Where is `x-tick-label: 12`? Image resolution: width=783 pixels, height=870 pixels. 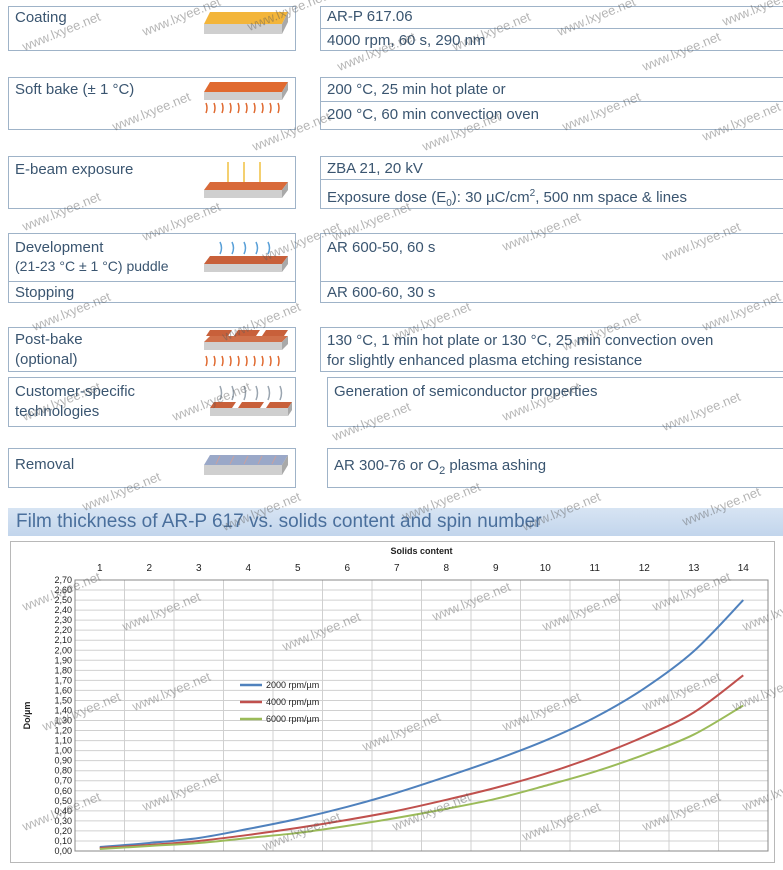
x-tick-label: 12 is located at coordinates (645, 568).